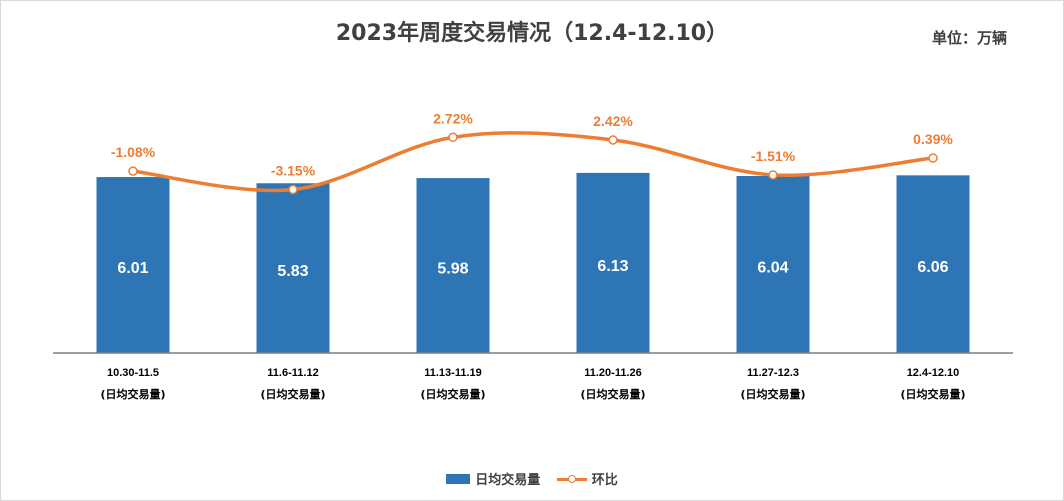  What do you see at coordinates (772, 394) in the screenshot?
I see `x-tick-sublabel-4: (日均交易量)` at bounding box center [772, 394].